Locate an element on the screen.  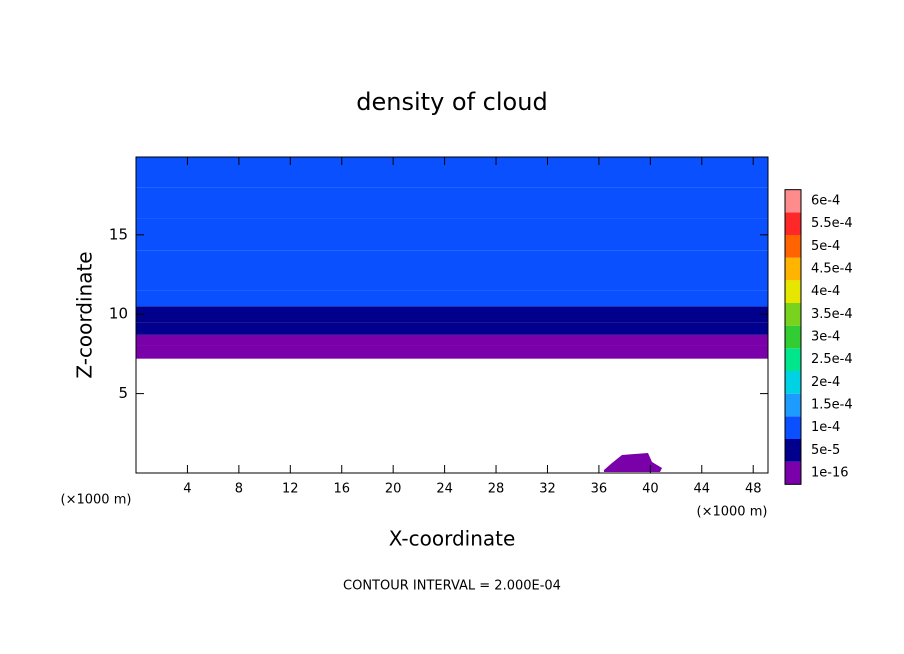
x-tick-label: 8 is located at coordinates (239, 489).